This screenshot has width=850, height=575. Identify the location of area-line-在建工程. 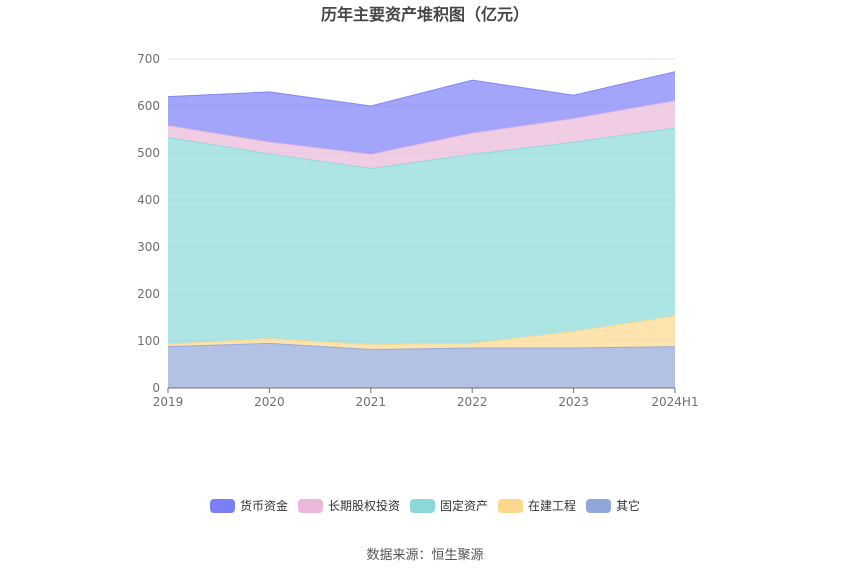
(421, 330).